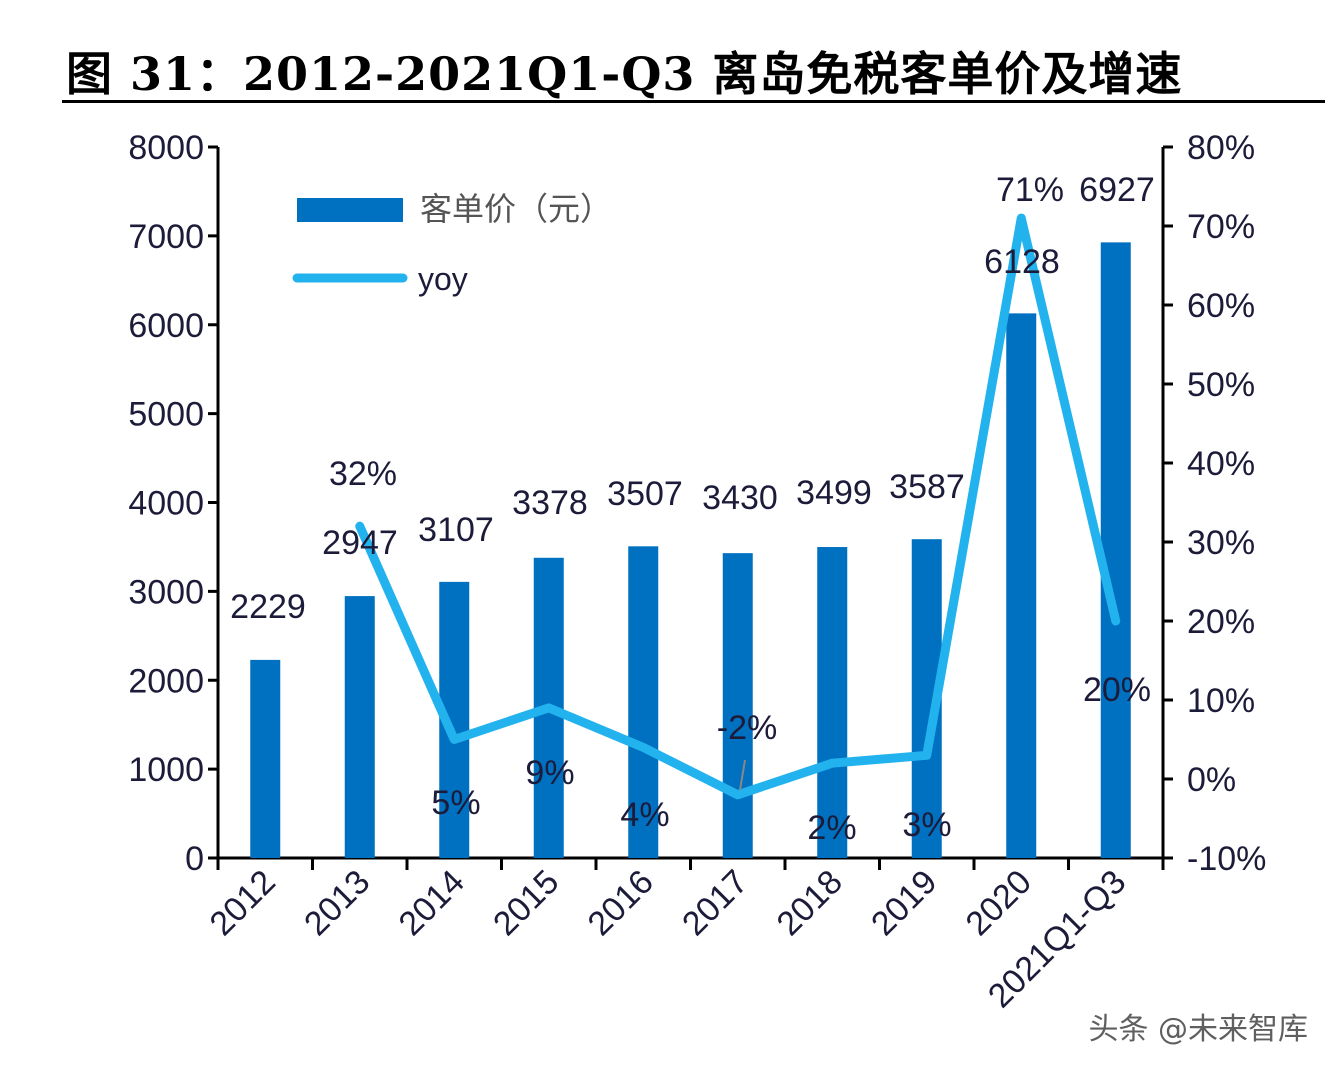 The width and height of the screenshot is (1338, 1076). What do you see at coordinates (1221, 543) in the screenshot?
I see `right-tick-label: 30%` at bounding box center [1221, 543].